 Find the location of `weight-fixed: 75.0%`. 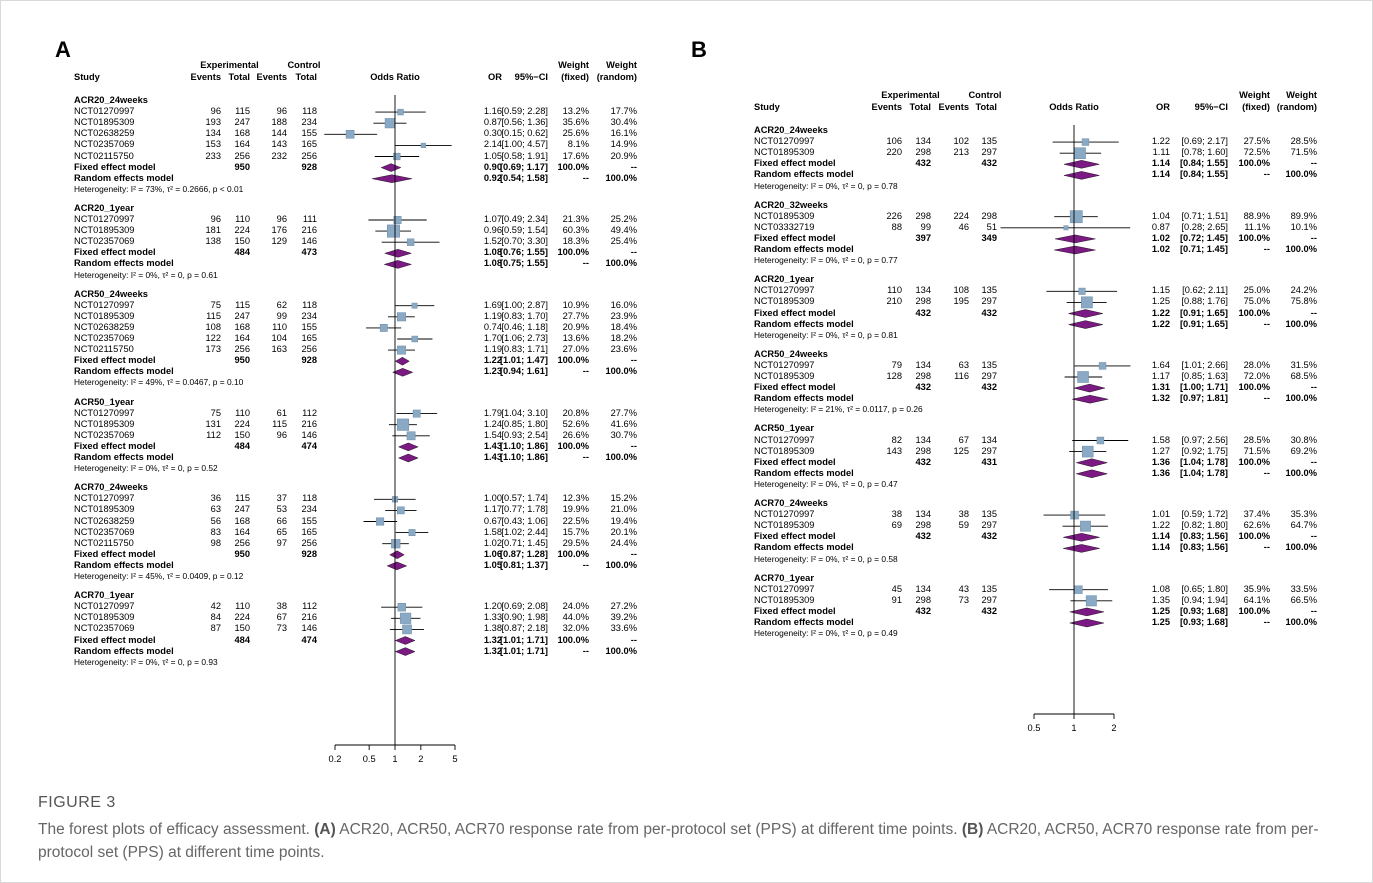

weight-fixed: 75.0% is located at coordinates (1256, 301).